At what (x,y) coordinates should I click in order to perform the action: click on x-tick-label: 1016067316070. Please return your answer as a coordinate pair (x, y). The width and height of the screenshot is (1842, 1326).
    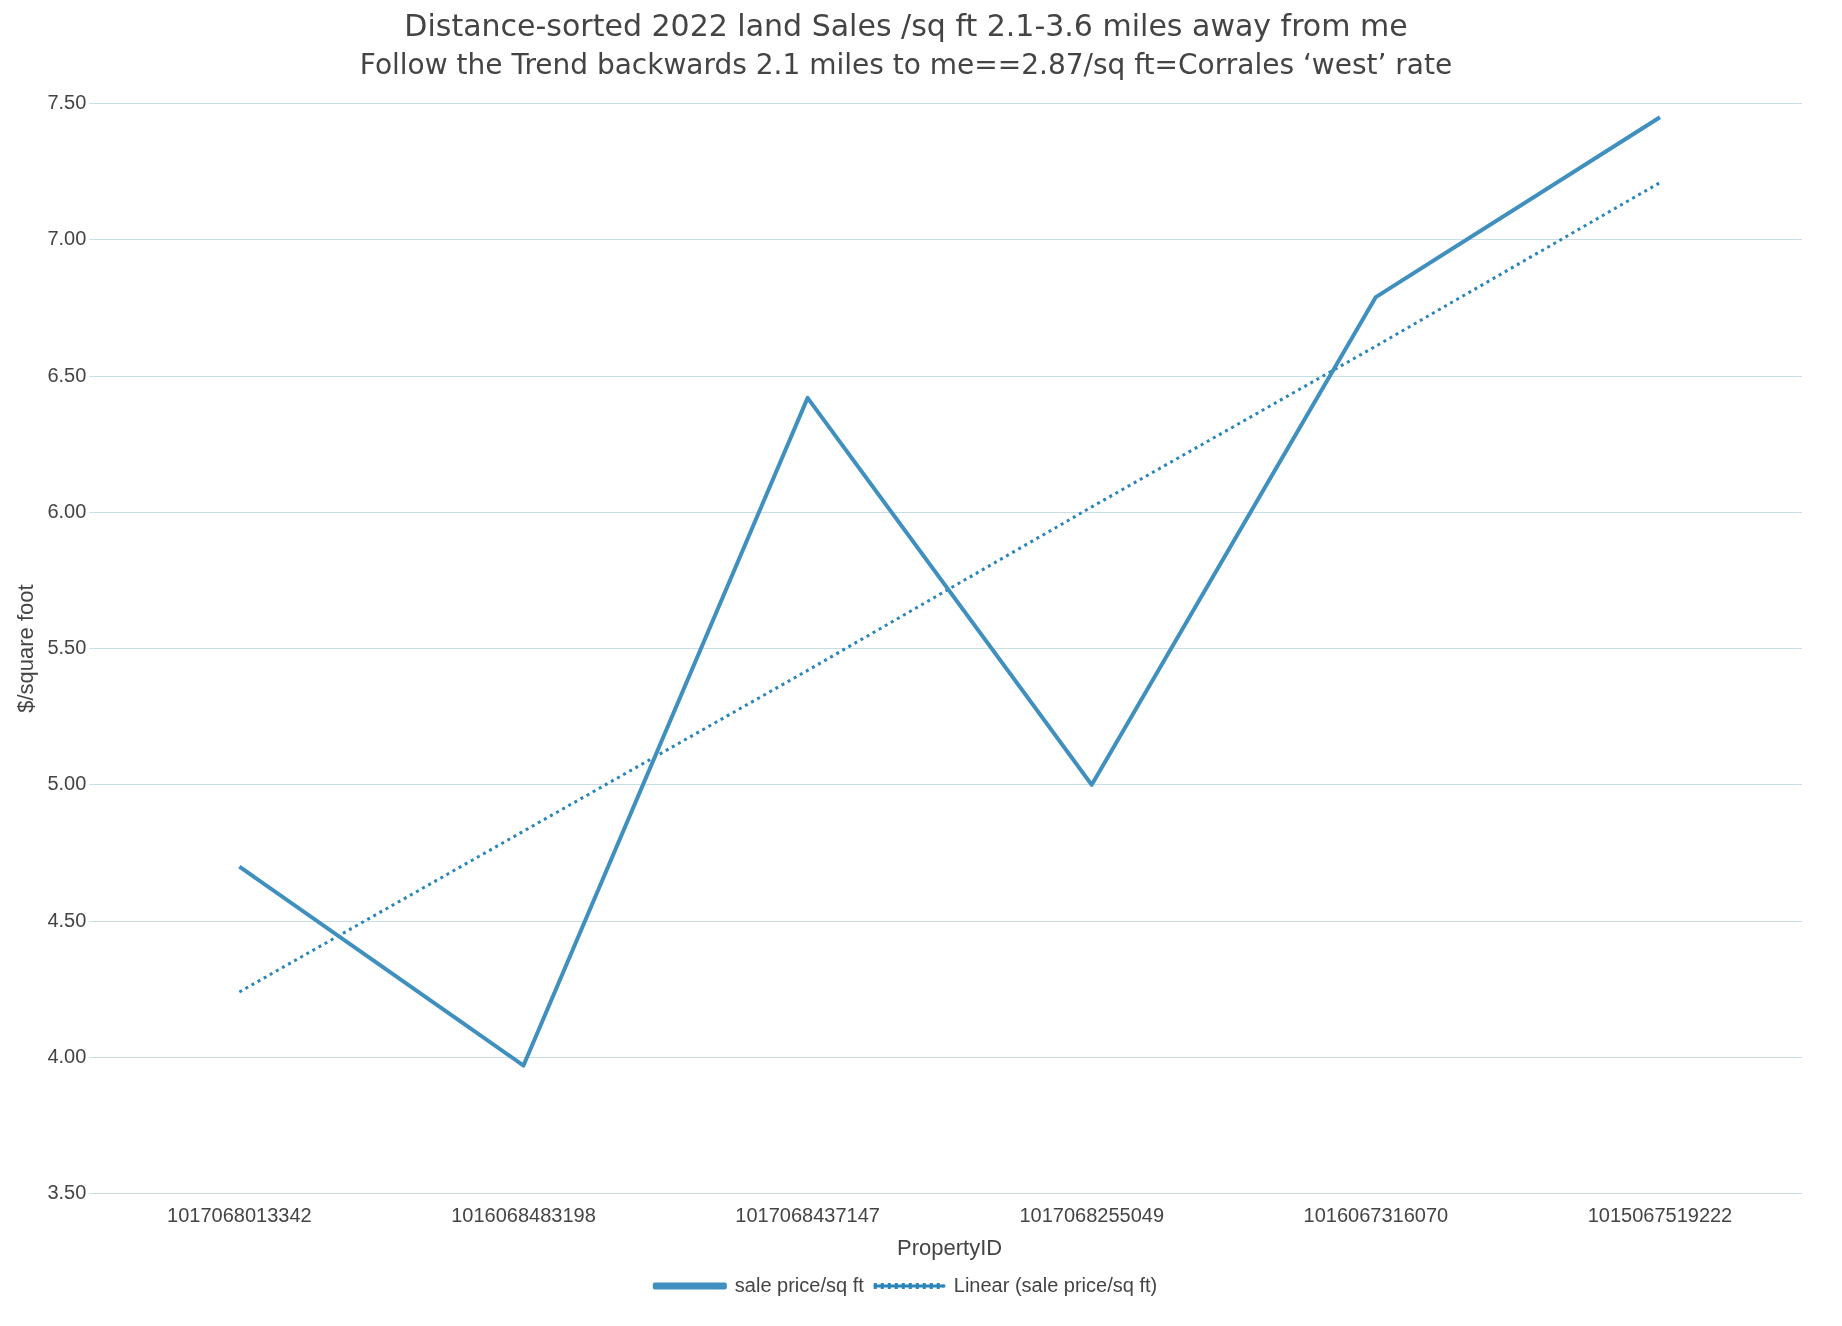
    Looking at the image, I should click on (1376, 1215).